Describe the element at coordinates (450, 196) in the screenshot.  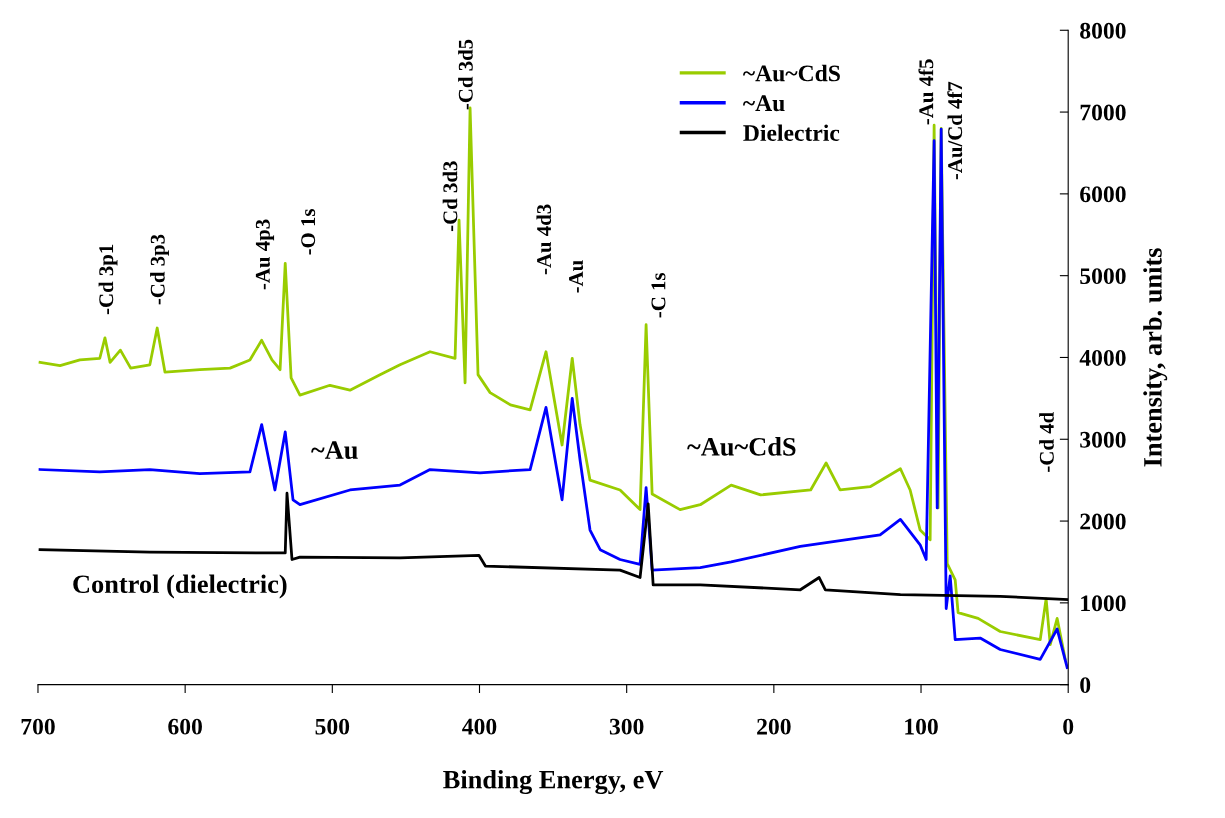
I see `annotation: -Cd 3d3` at that location.